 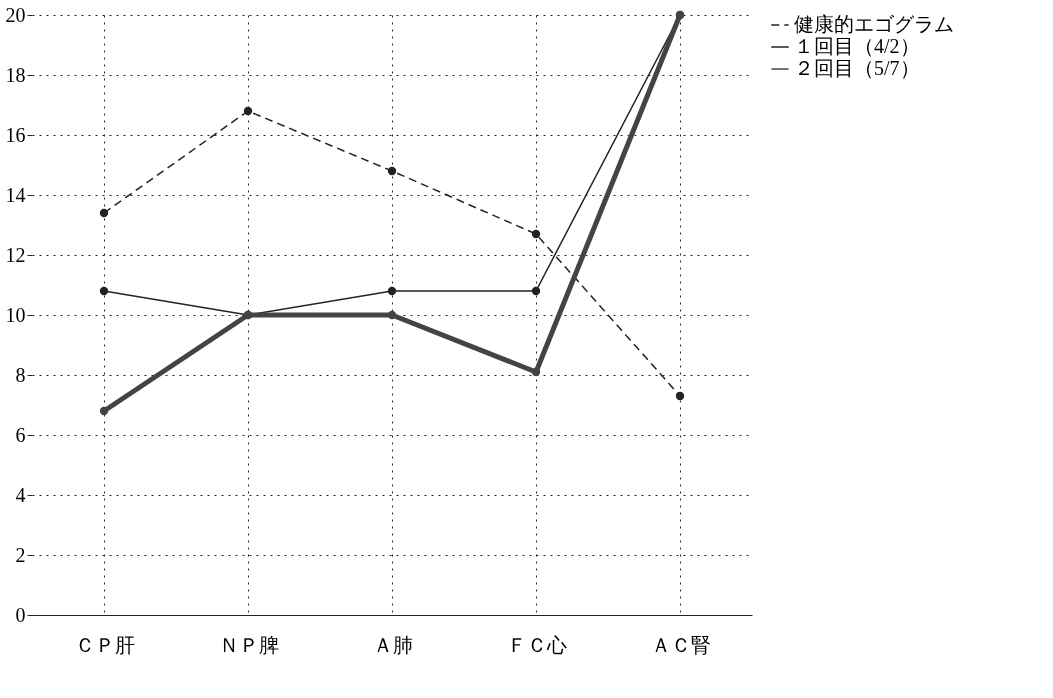 I want to click on legend-label: １回目（4/2）, so click(x=857, y=46).